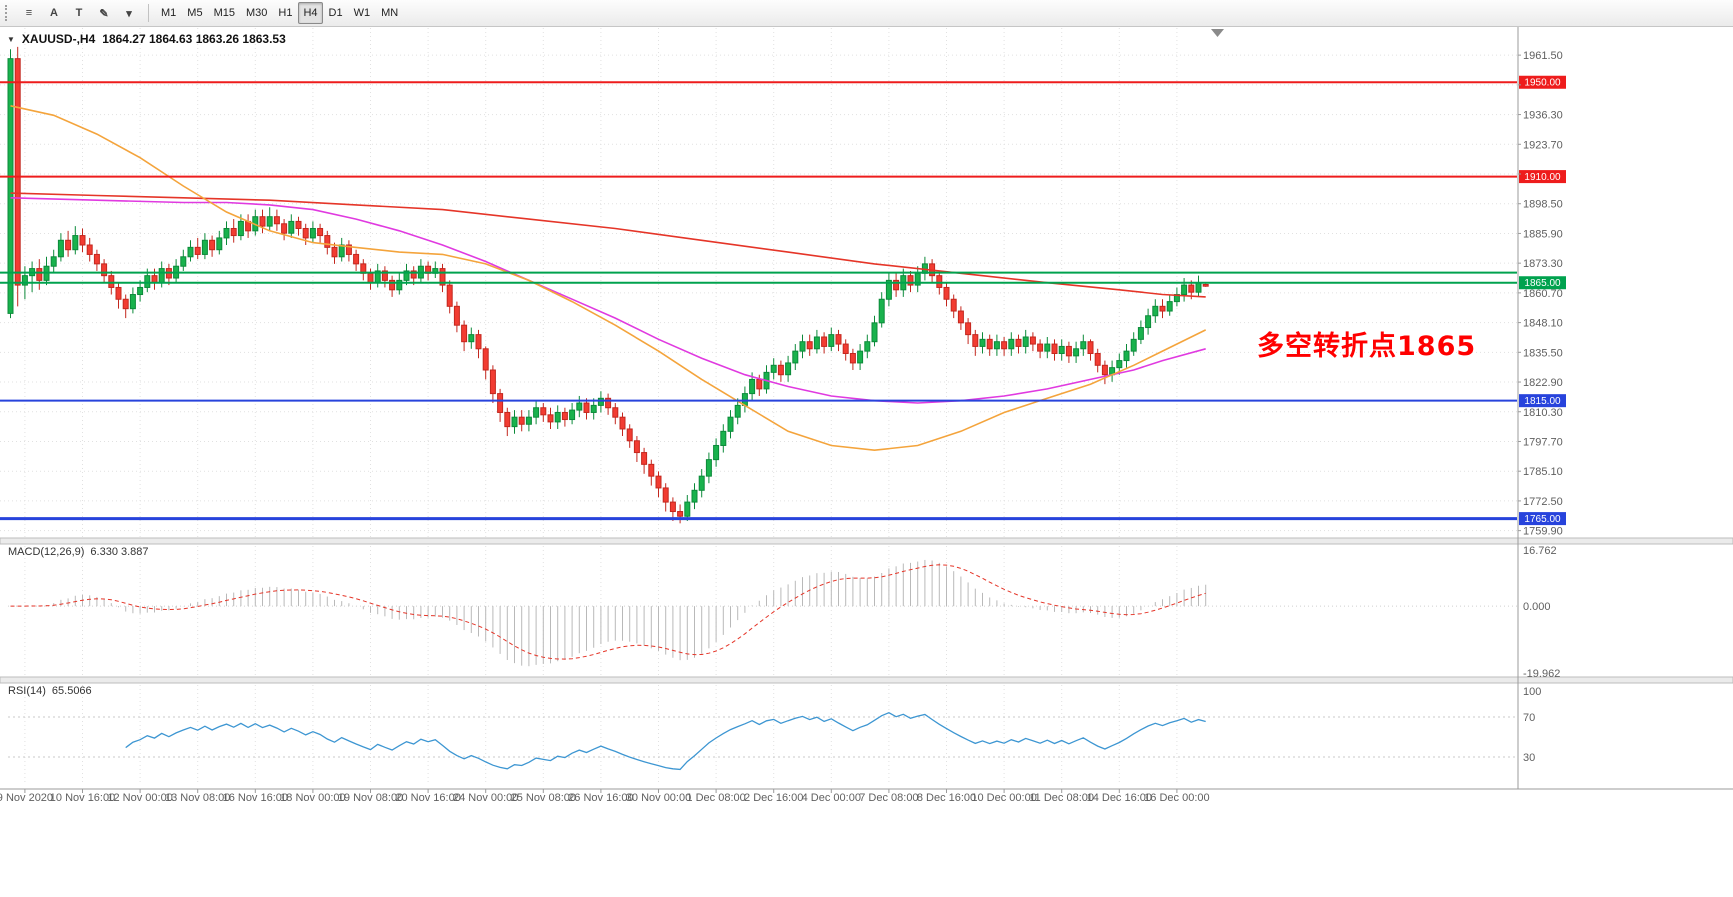 This screenshot has width=1733, height=897. I want to click on chart-shift, so click(1217, 33).